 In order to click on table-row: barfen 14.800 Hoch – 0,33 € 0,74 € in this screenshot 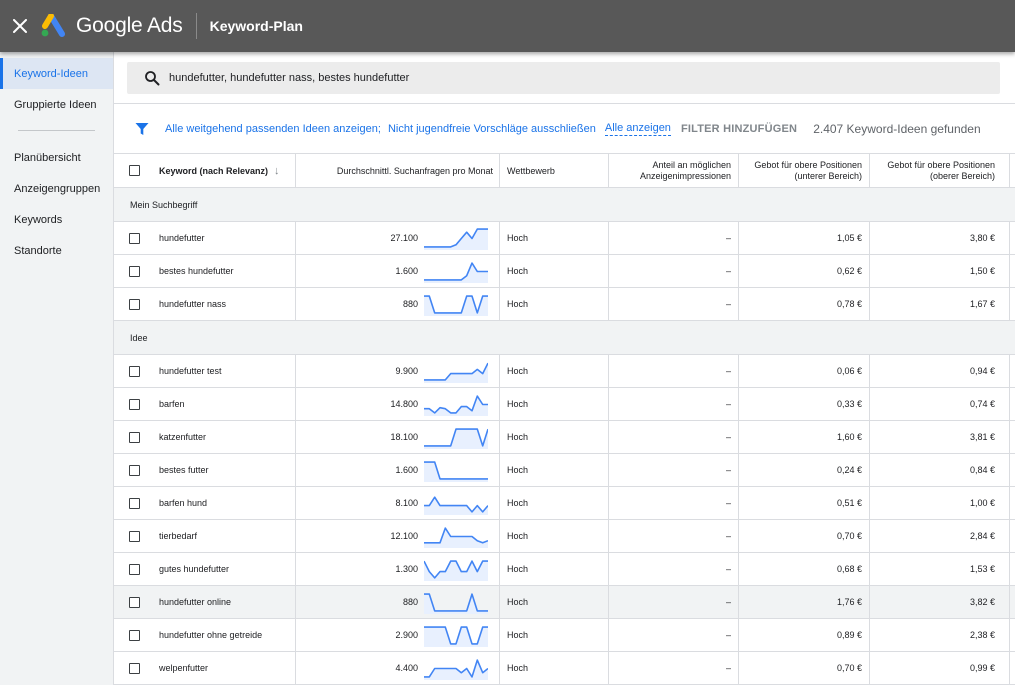, I will do `click(564, 404)`.